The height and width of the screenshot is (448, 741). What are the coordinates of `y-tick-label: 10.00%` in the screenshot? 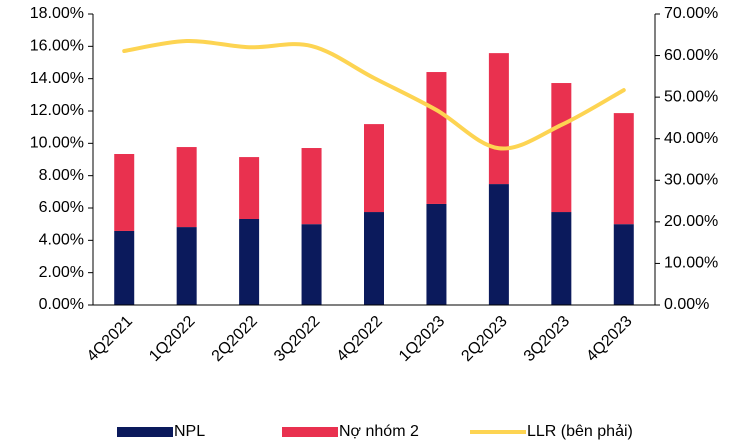 It's located at (57, 143).